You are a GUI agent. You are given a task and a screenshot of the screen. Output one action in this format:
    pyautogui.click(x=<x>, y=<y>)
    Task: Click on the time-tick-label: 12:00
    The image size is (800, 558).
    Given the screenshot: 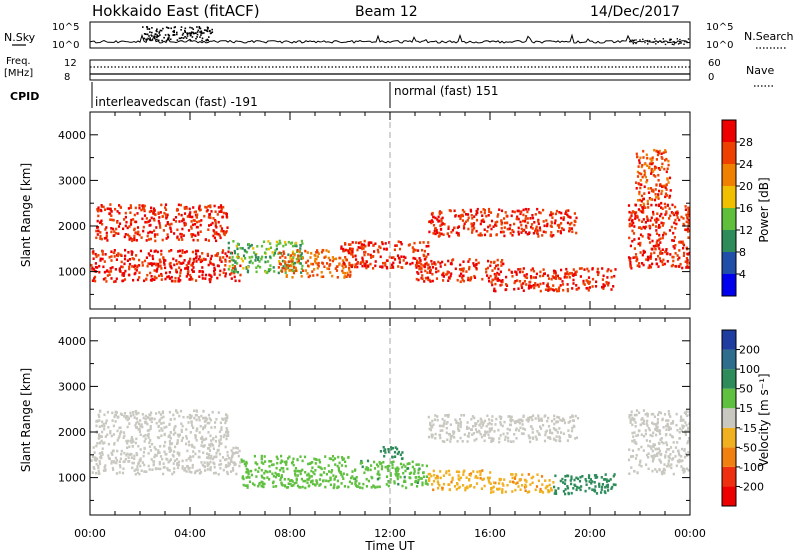 What is the action you would take?
    pyautogui.click(x=390, y=533)
    